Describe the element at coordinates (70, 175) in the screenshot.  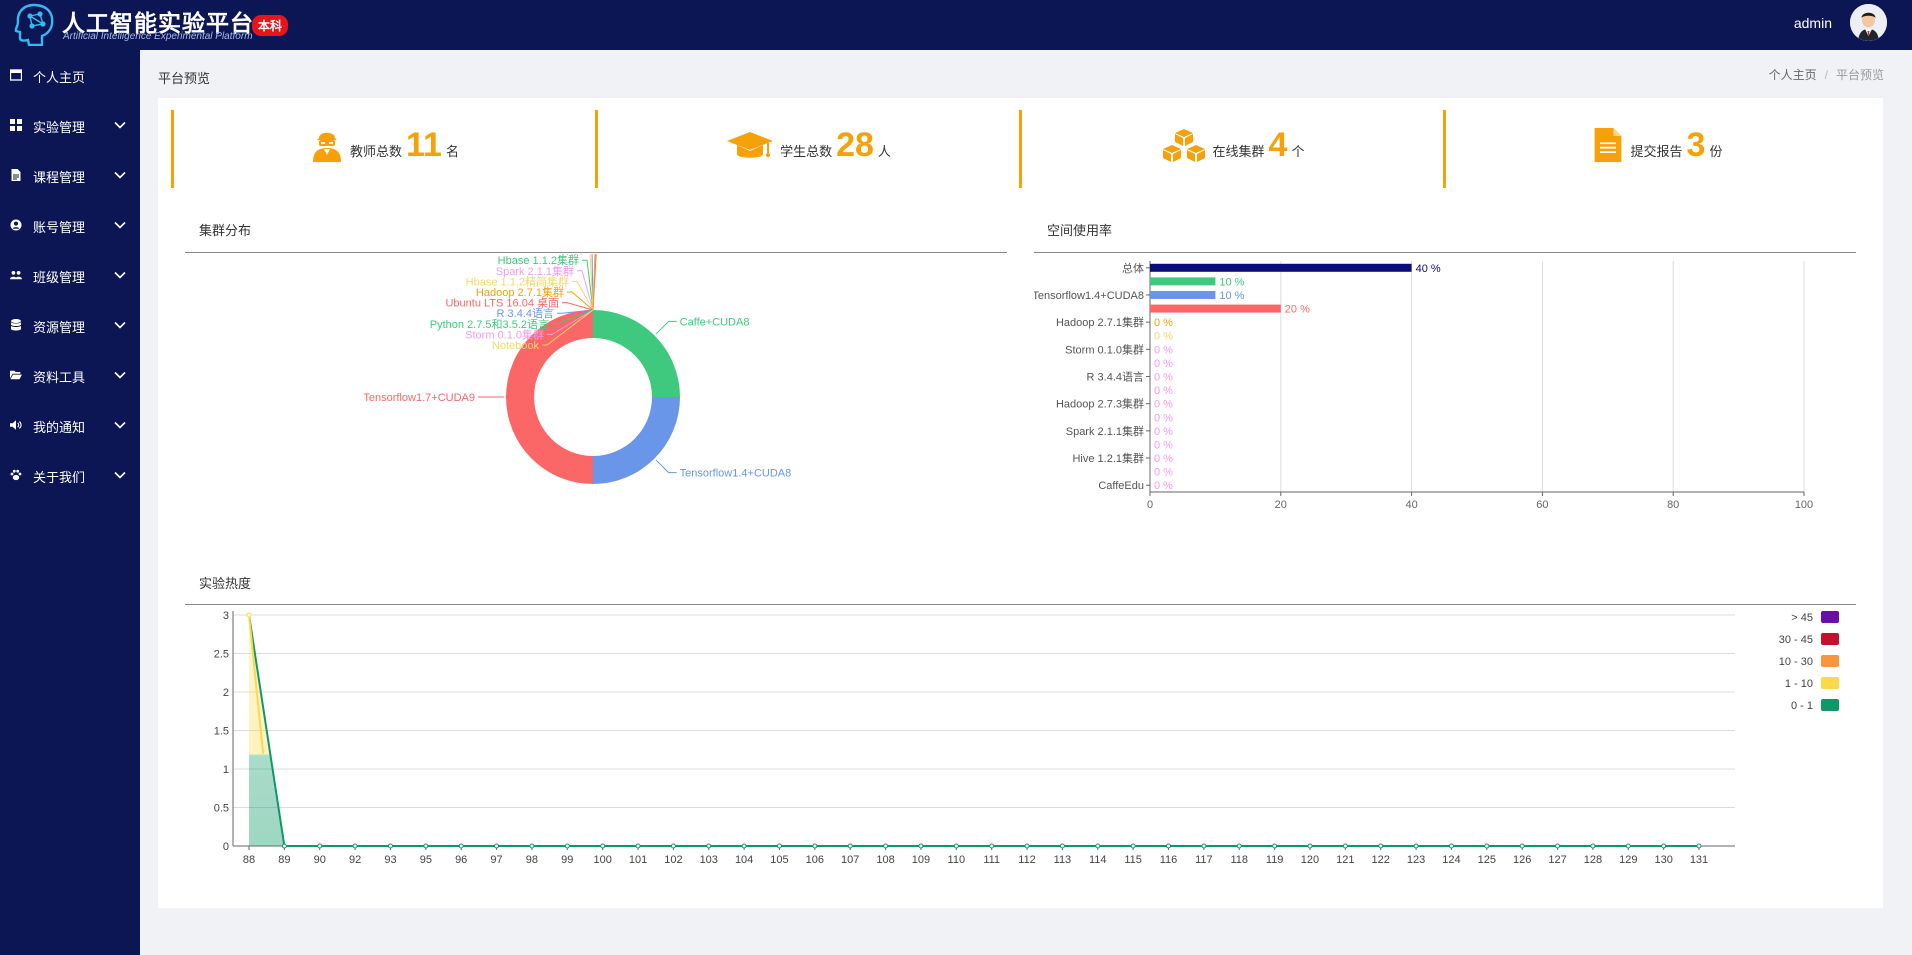
I see `sidebar-item-courses: 课程管理` at that location.